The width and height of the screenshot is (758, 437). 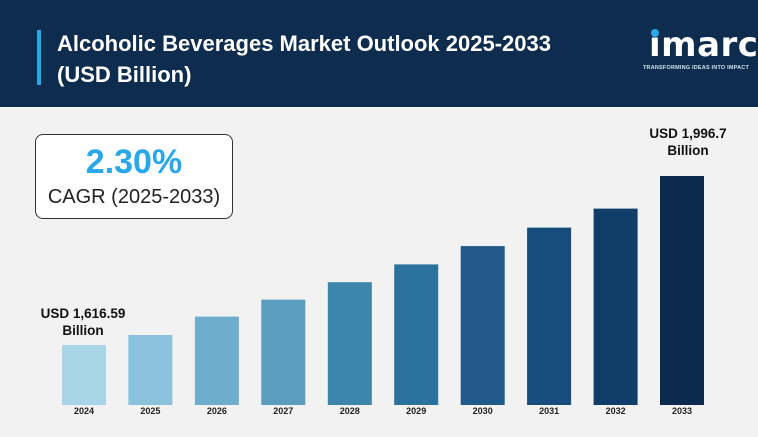 I want to click on bar-2031, so click(x=549, y=316).